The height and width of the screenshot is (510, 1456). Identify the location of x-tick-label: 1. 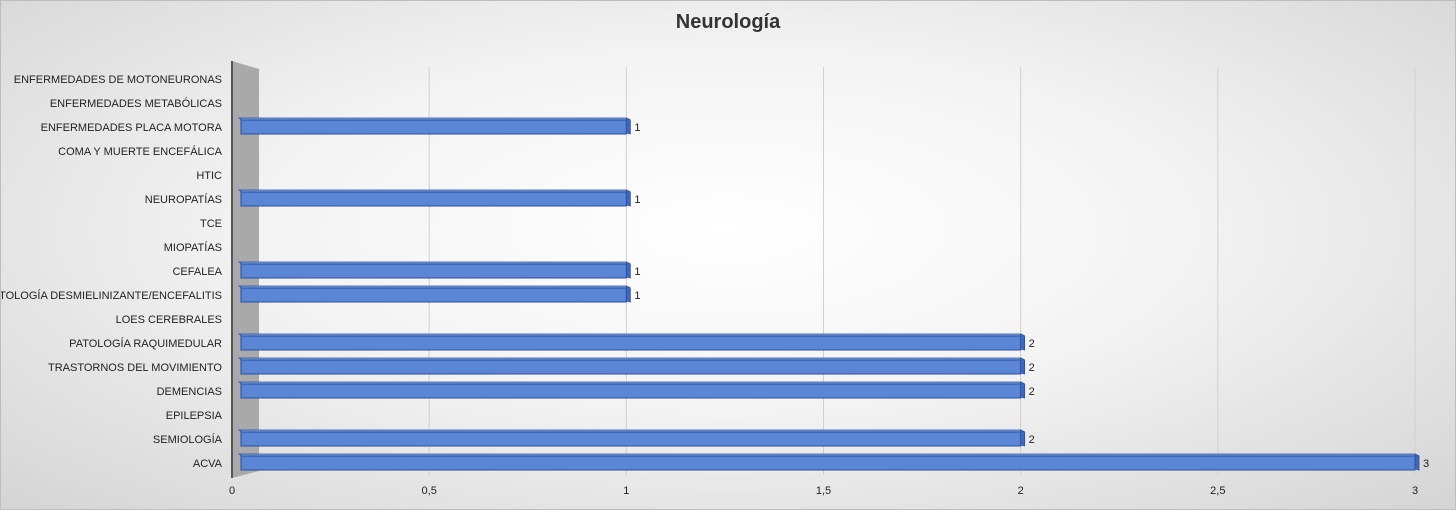
(626, 491).